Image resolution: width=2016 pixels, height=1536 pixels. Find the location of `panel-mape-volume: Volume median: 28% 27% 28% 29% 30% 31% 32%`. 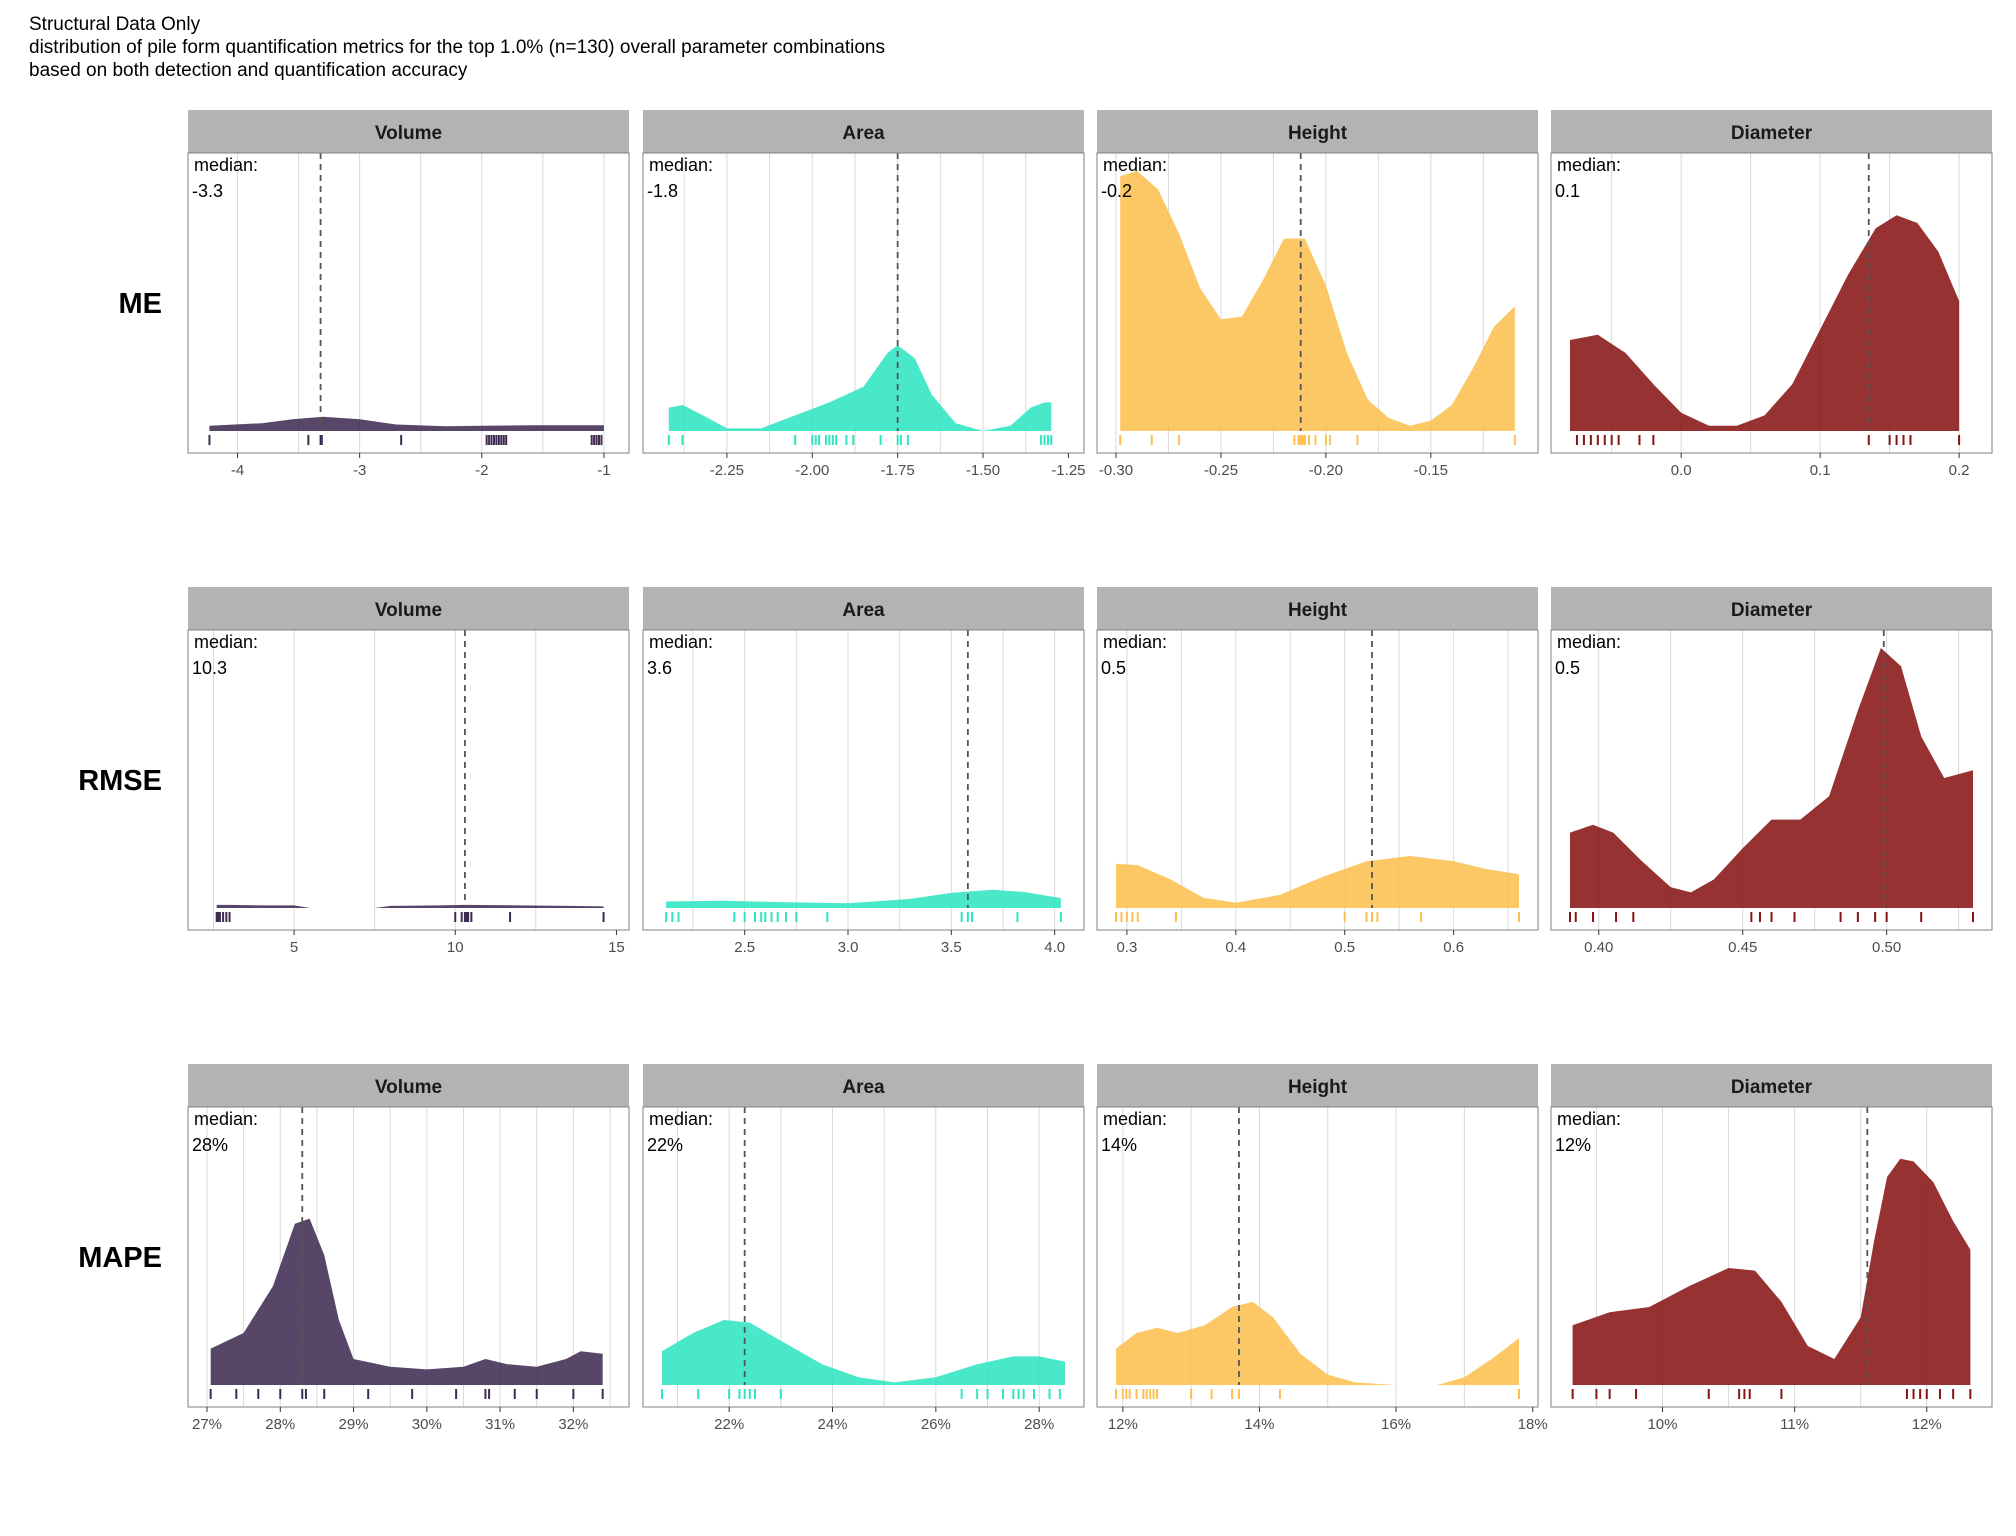

panel-mape-volume: Volume median: 28% 27% 28% 29% 30% 31% 32% is located at coordinates (408, 1248).